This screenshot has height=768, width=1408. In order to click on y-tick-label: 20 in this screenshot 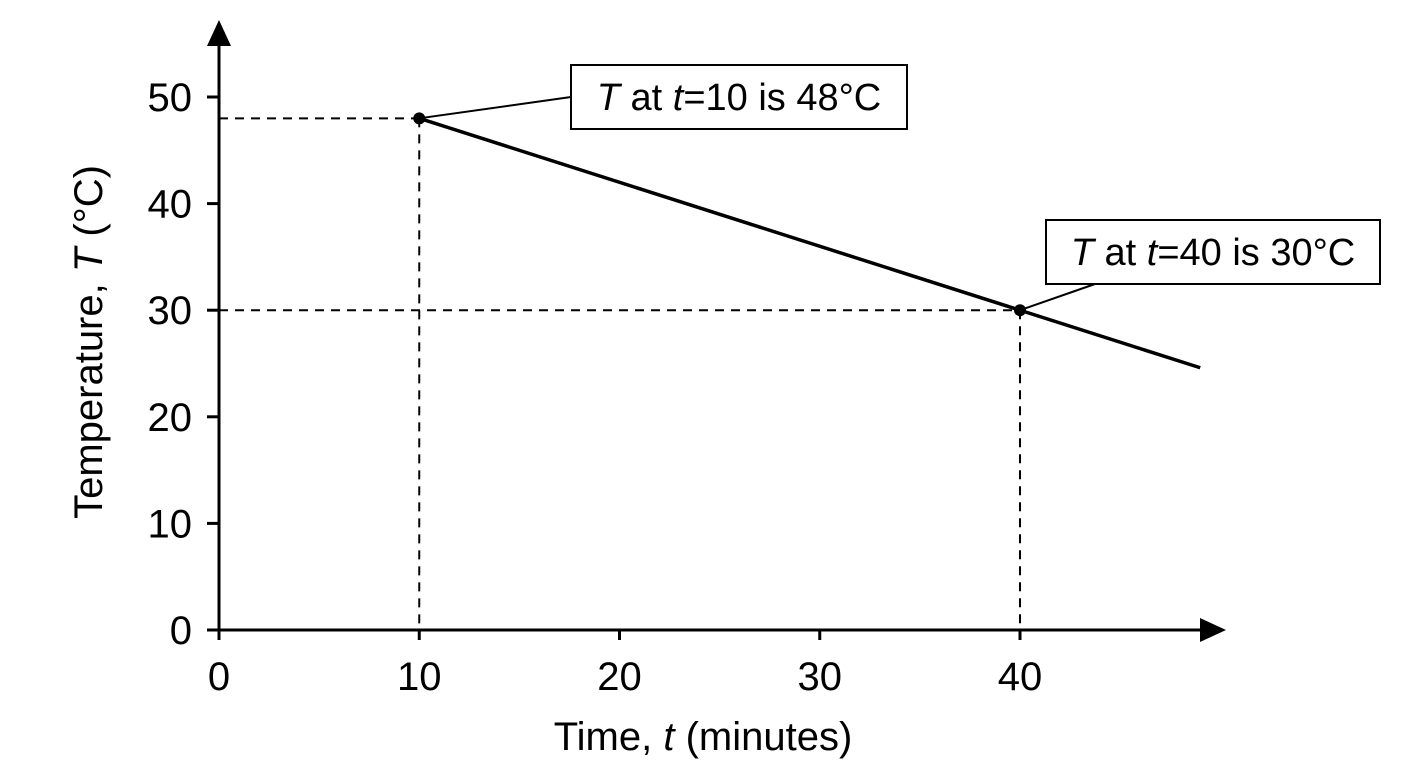, I will do `click(170, 418)`.